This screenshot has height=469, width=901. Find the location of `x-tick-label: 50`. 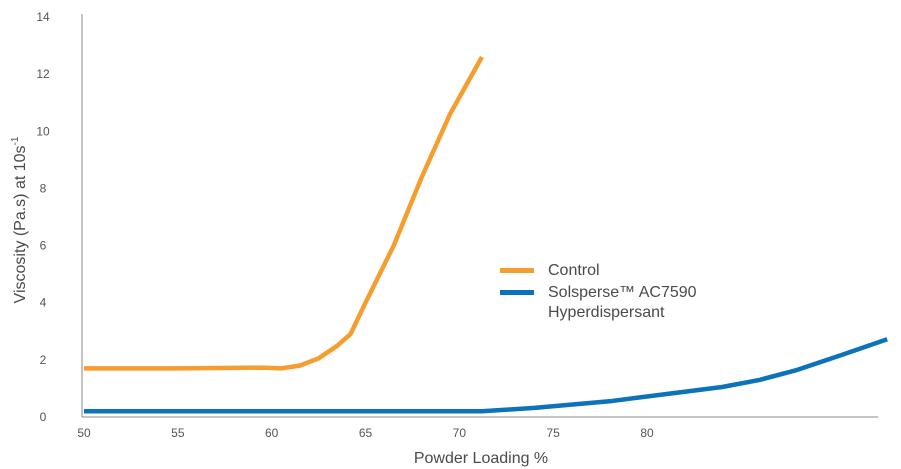

x-tick-label: 50 is located at coordinates (84, 433).